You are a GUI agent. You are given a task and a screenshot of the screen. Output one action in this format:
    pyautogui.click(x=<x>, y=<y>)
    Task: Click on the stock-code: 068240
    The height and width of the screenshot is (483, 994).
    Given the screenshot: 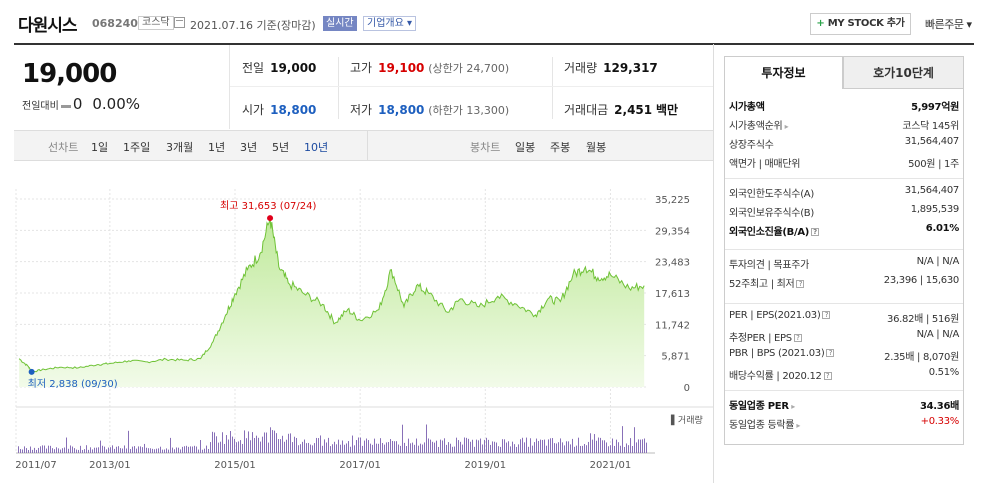 What is the action you would take?
    pyautogui.click(x=115, y=23)
    